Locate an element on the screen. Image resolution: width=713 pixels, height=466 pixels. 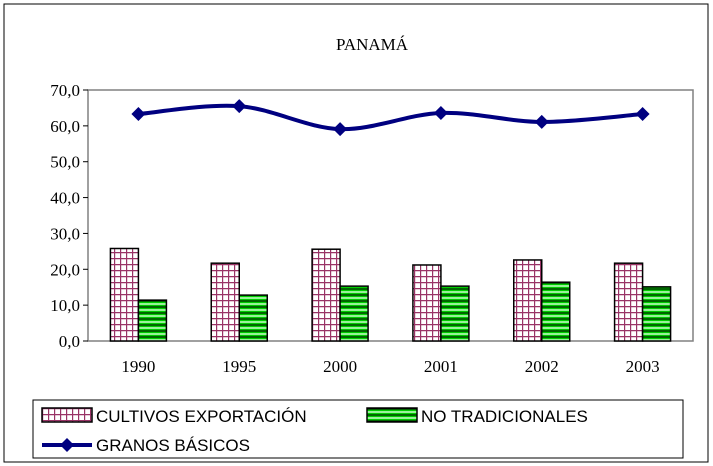
x-tick-label: 2003 is located at coordinates (643, 366).